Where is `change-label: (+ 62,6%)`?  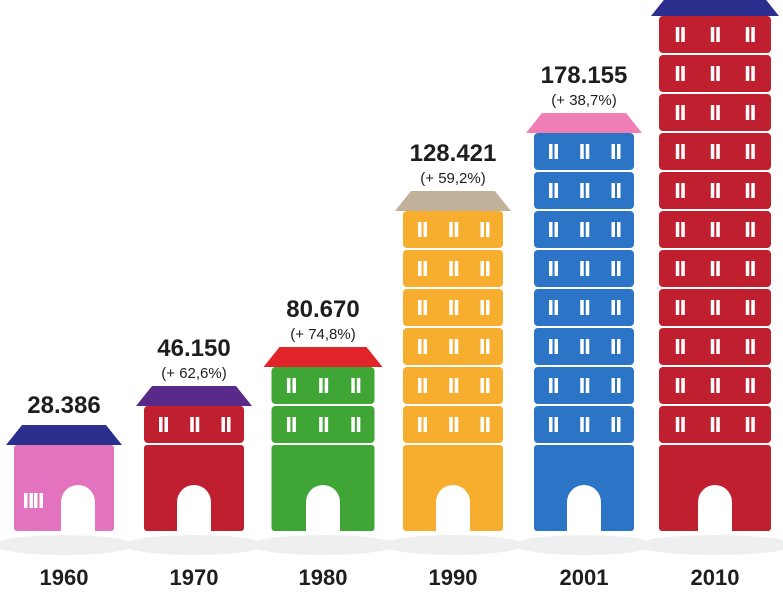 change-label: (+ 62,6%) is located at coordinates (193, 373).